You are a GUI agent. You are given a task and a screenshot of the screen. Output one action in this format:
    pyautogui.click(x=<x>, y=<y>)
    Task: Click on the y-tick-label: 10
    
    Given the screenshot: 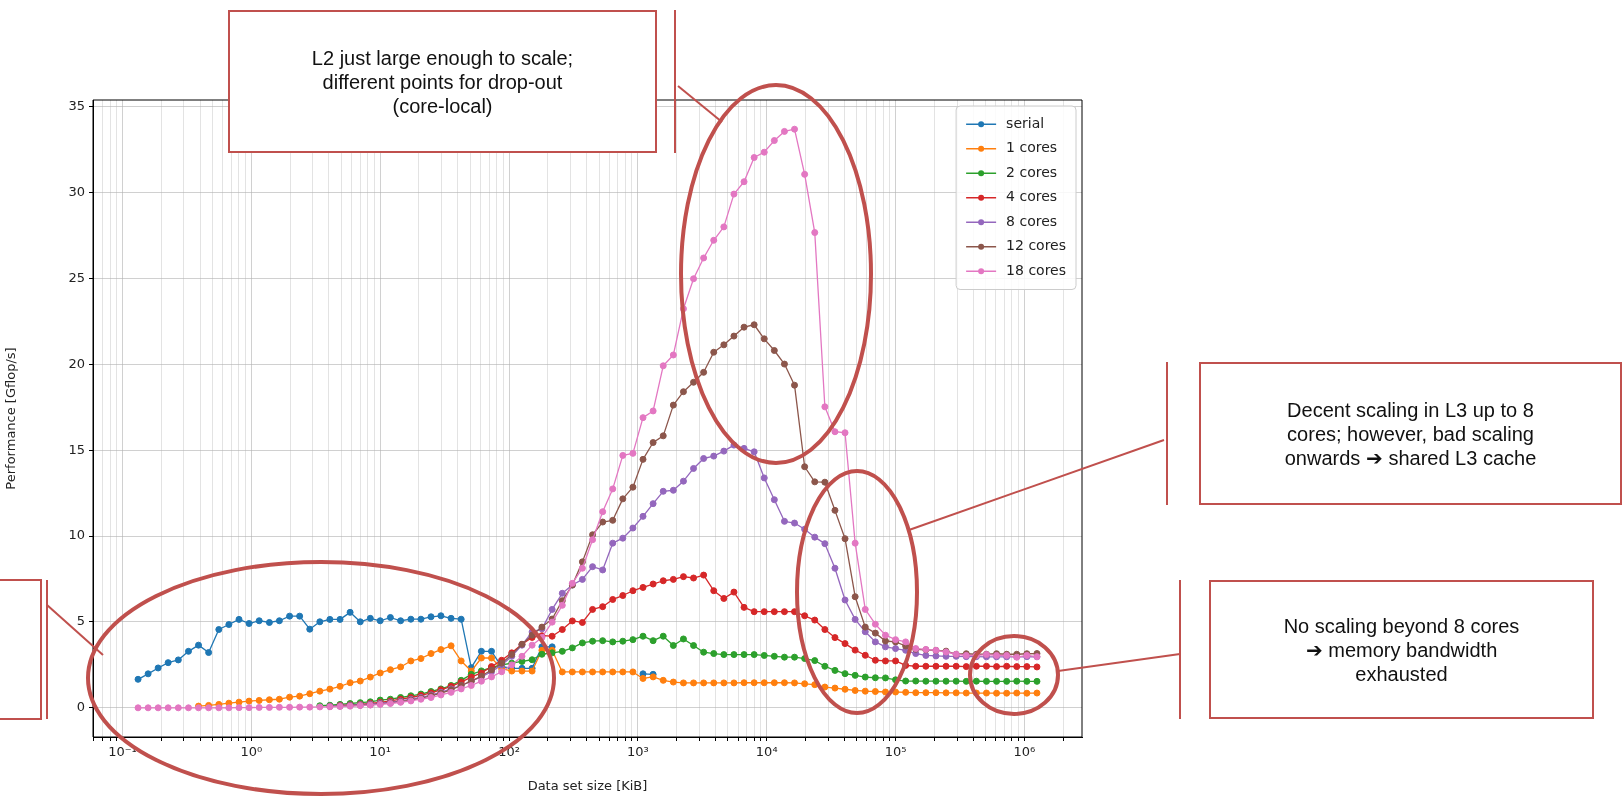 What is the action you would take?
    pyautogui.click(x=76, y=535)
    